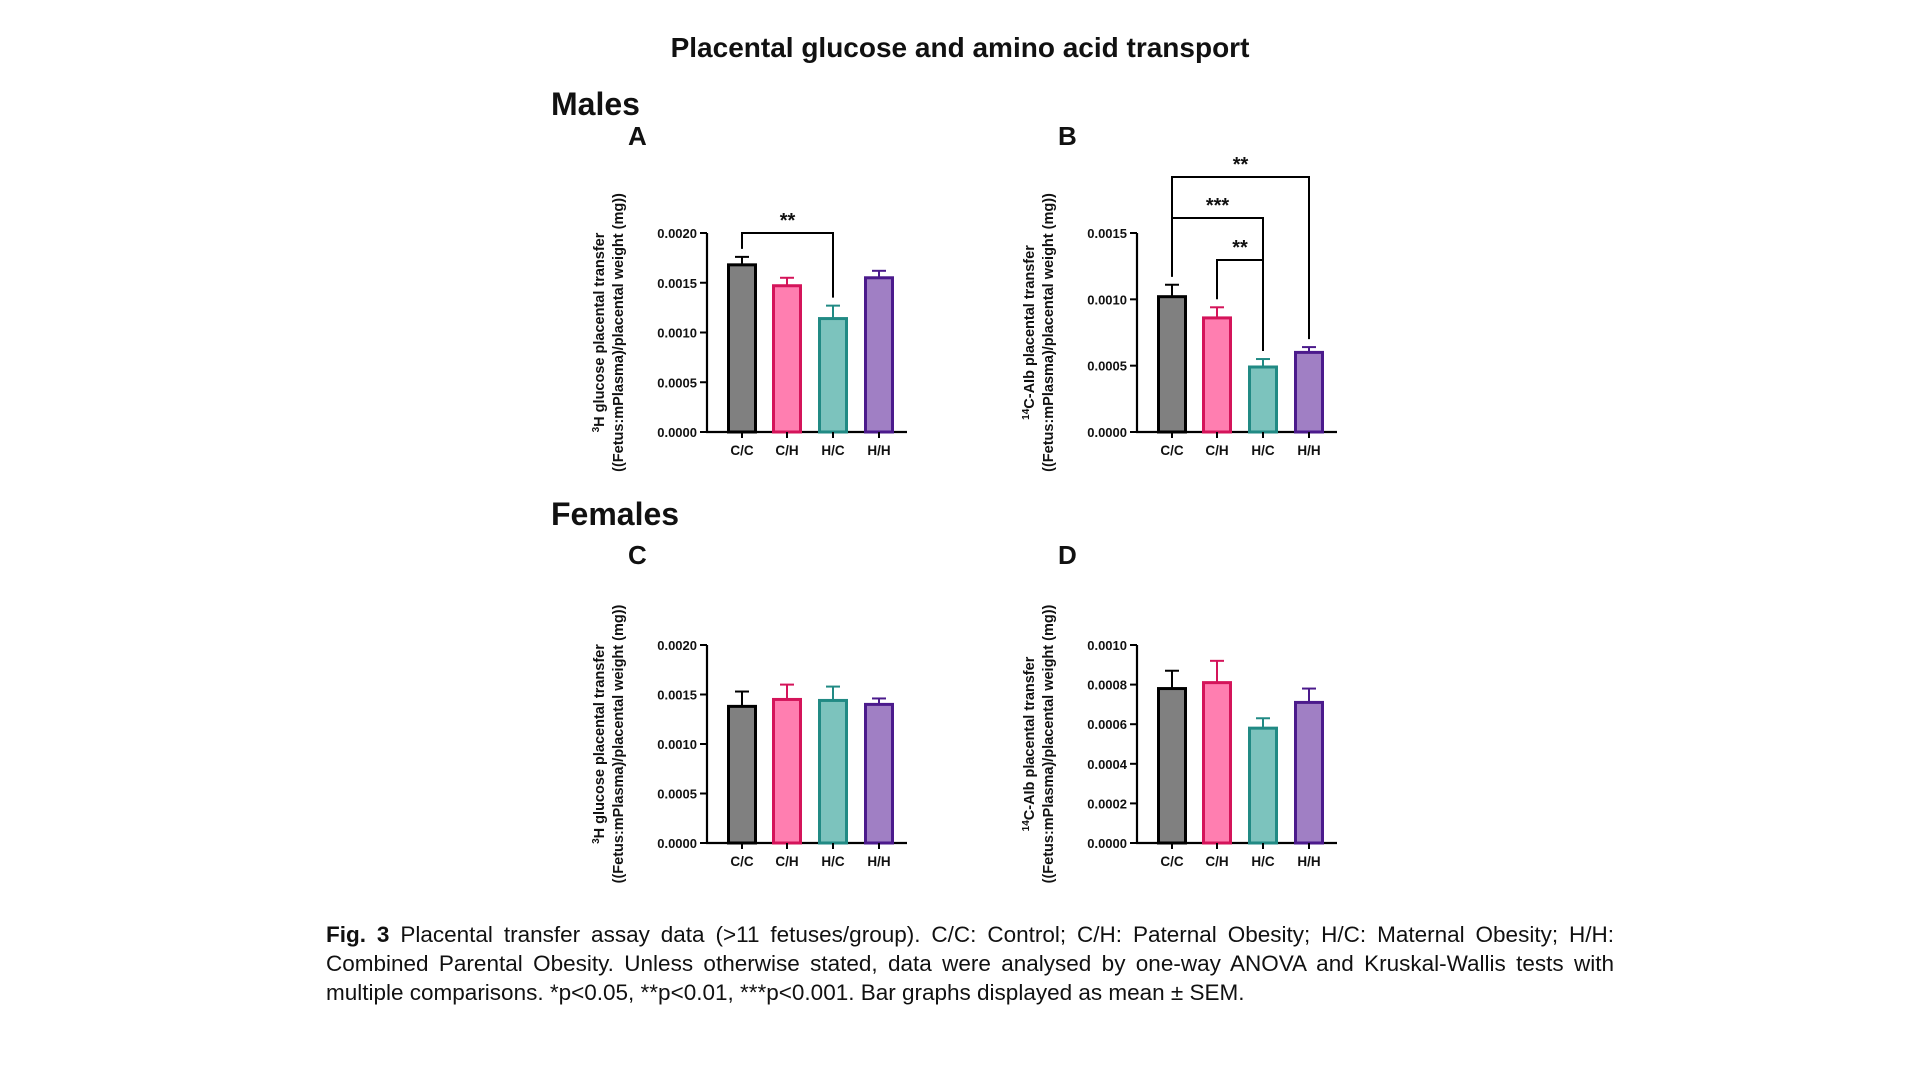 This screenshot has height=1080, width=1920. Describe the element at coordinates (1107, 764) in the screenshot. I see `y-tick-label: 0.0004` at that location.